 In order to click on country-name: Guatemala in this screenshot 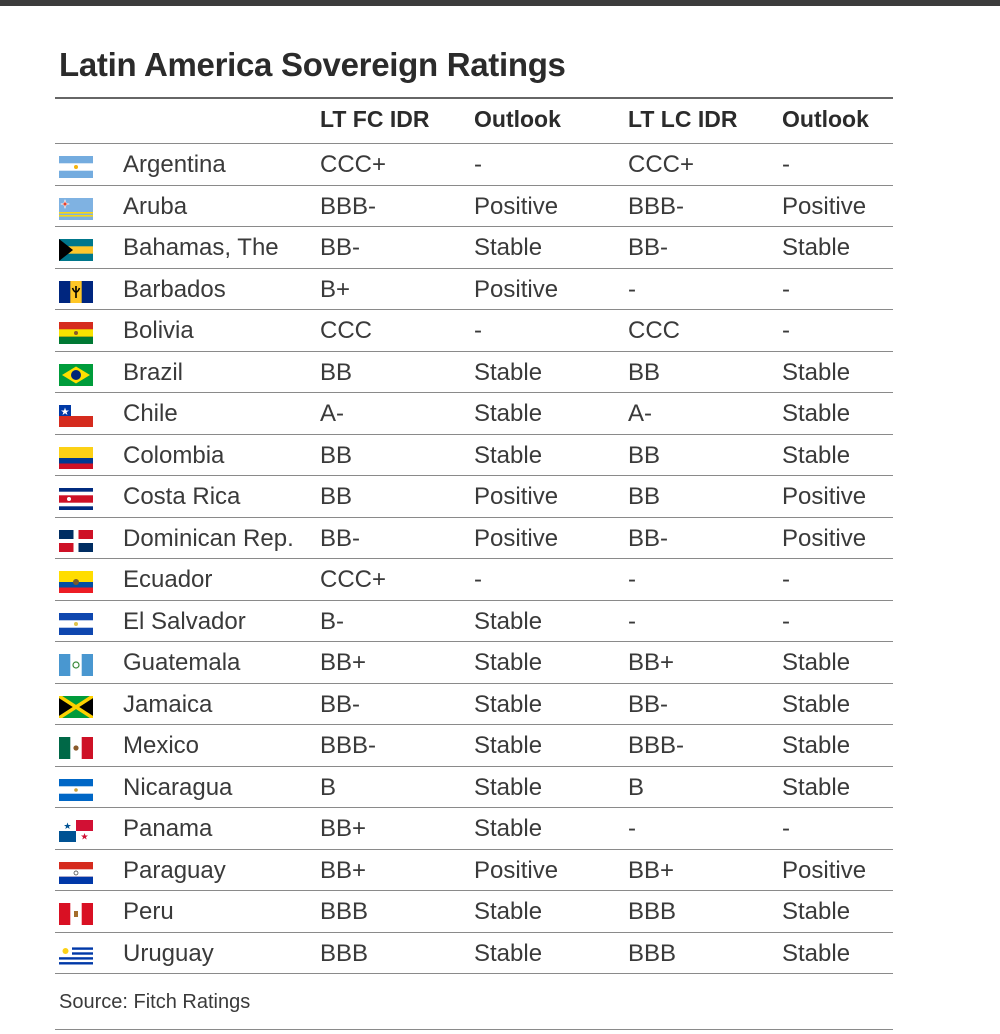, I will do `click(182, 662)`.